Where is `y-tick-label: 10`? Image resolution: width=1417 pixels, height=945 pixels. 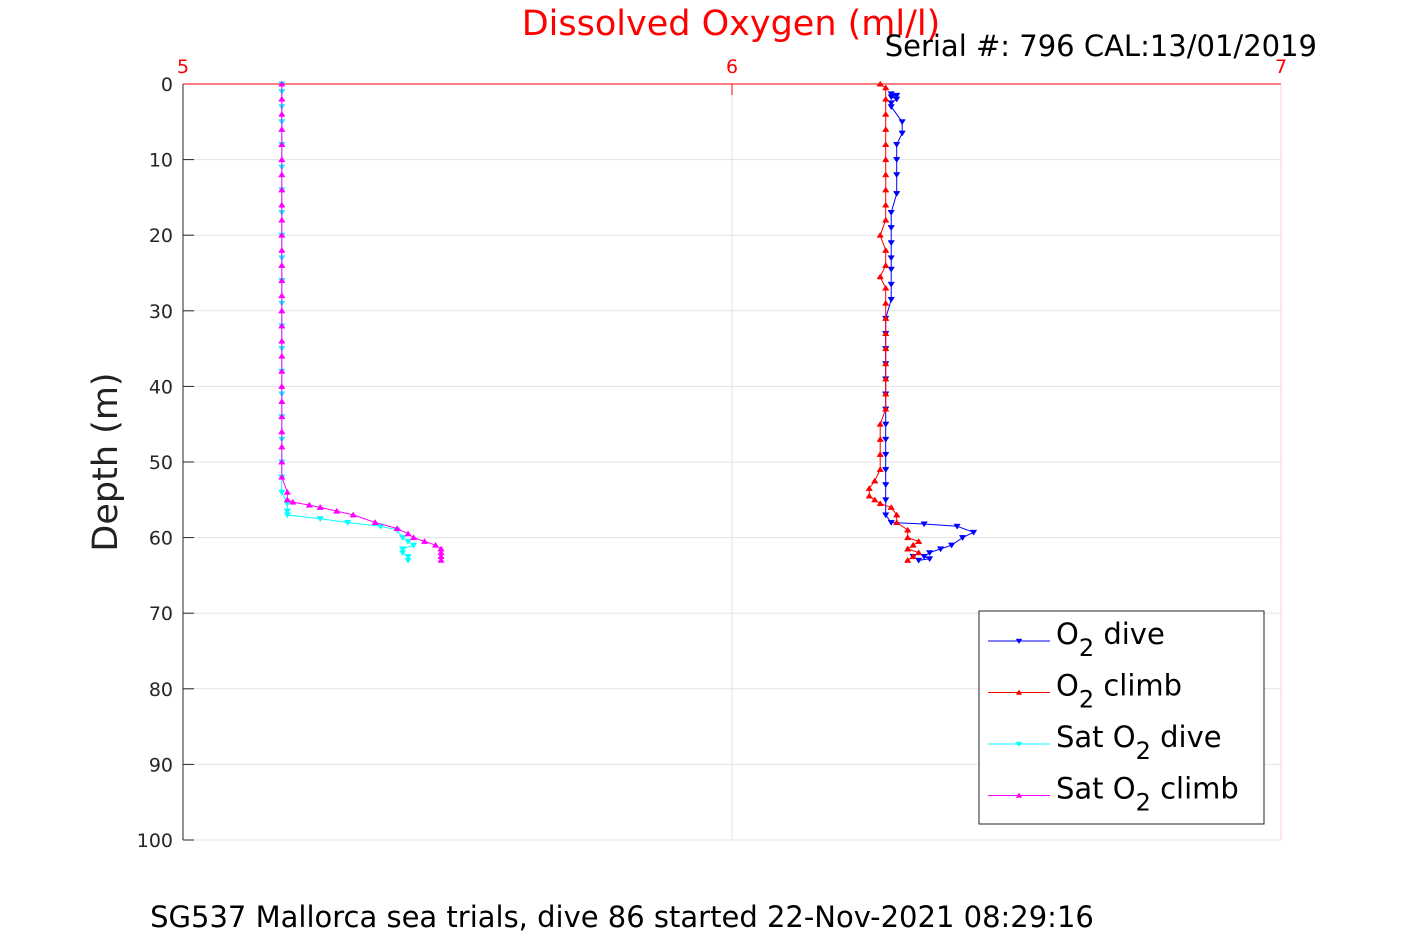 y-tick-label: 10 is located at coordinates (161, 161).